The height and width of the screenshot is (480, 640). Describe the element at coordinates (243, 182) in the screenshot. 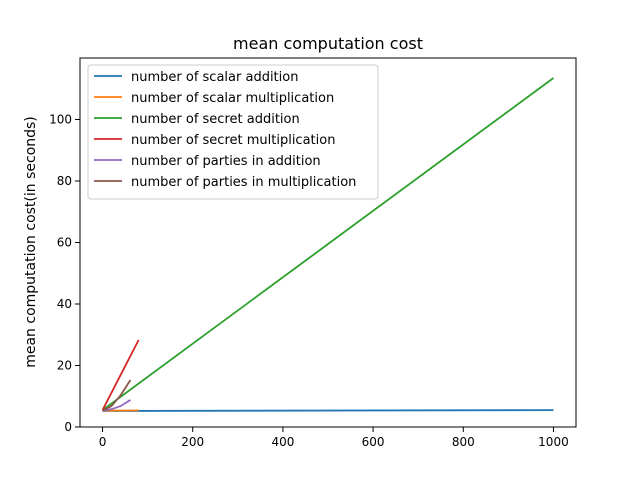

I see `legend-label-5: number of parties in multiplication` at that location.